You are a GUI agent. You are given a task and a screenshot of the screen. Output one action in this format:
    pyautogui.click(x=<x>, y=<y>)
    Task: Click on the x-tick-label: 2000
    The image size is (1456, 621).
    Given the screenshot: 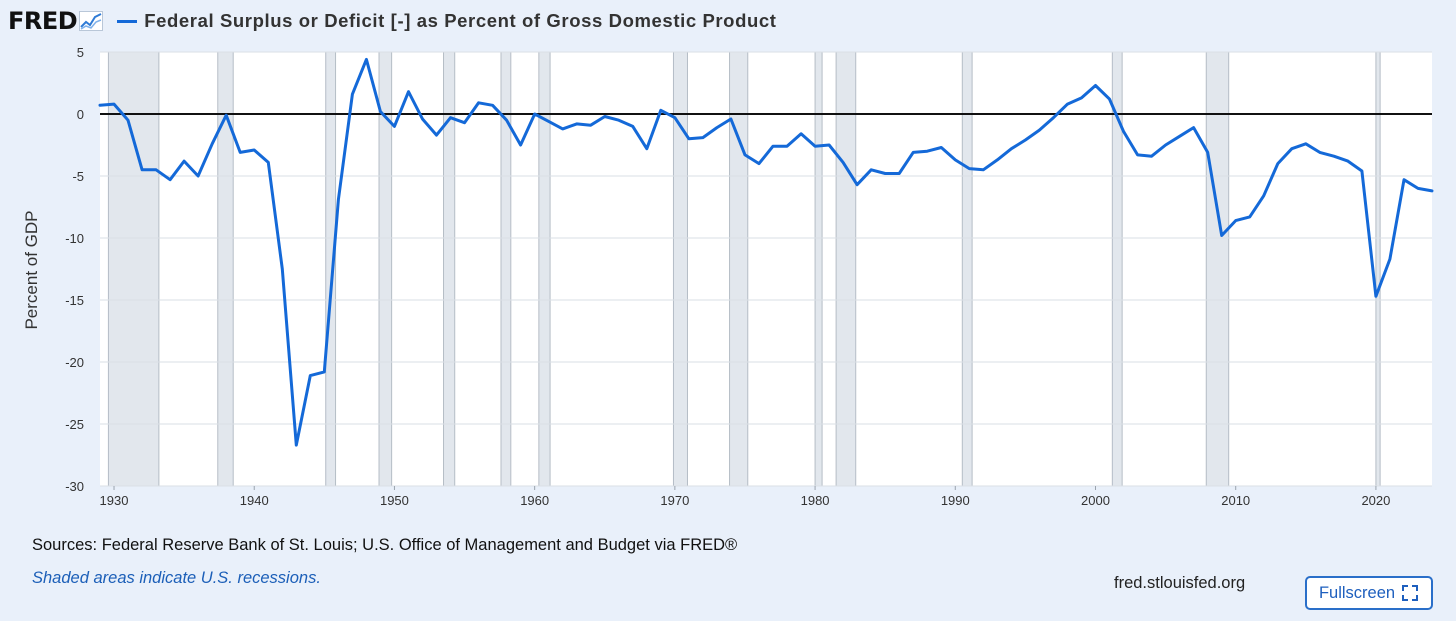 What is the action you would take?
    pyautogui.click(x=1095, y=500)
    